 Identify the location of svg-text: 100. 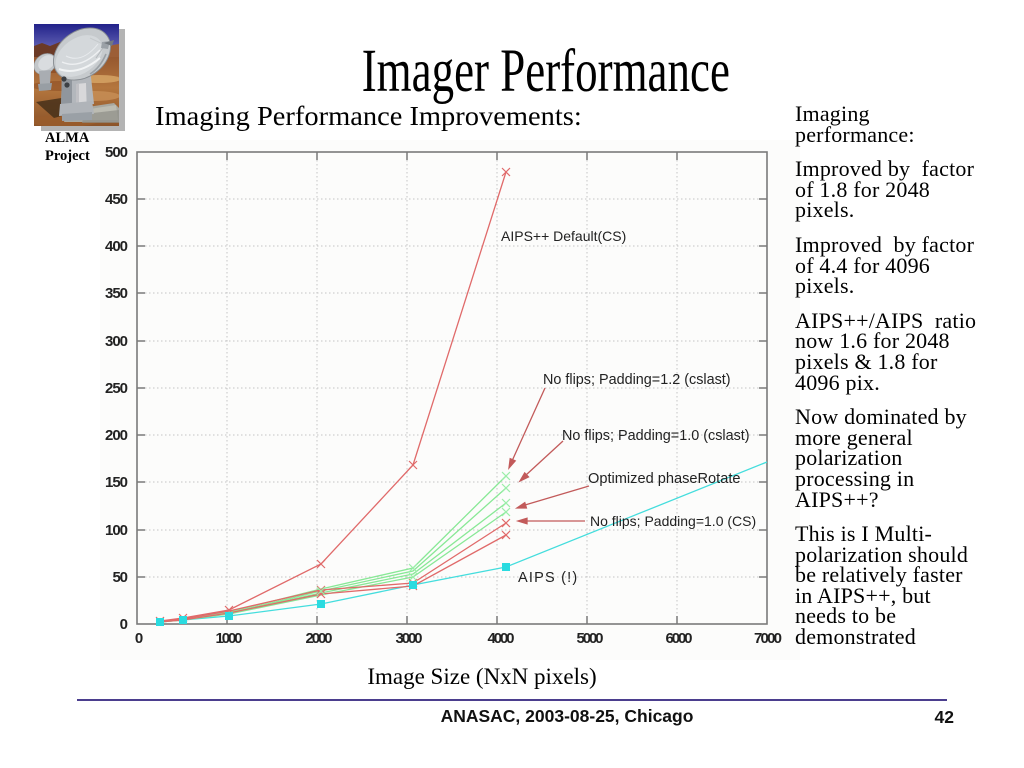
(116, 530).